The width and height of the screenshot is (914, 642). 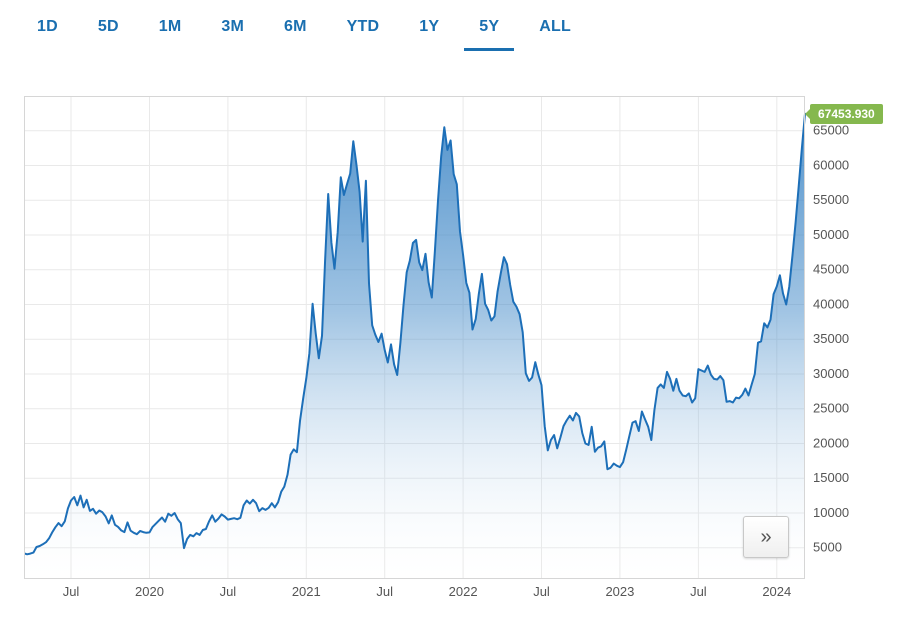 I want to click on double-chevron-right-icon: », so click(x=766, y=536).